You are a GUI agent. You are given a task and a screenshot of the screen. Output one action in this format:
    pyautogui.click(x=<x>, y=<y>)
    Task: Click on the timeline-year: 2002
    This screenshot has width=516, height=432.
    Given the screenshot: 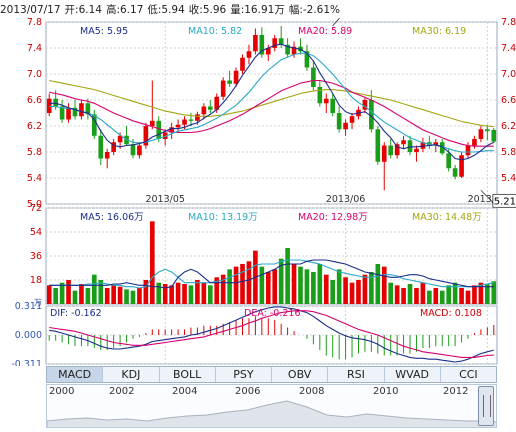 What is the action you would take?
    pyautogui.click(x=122, y=391)
    